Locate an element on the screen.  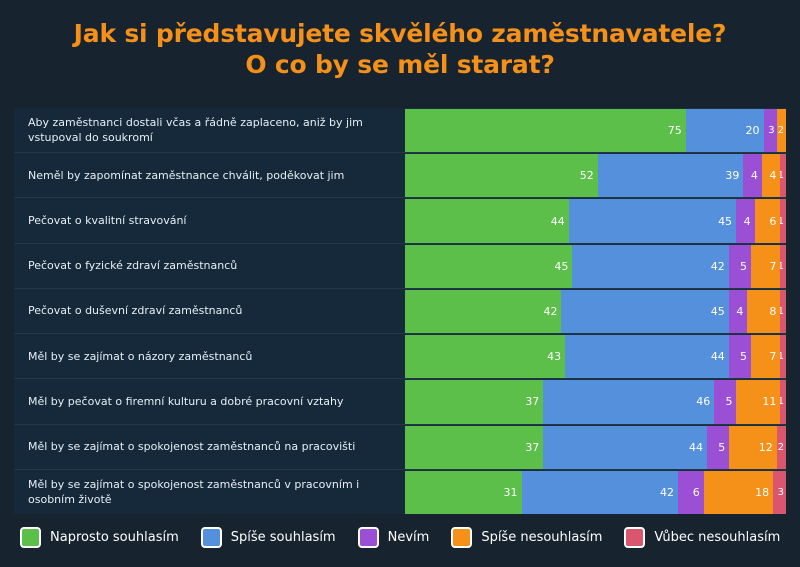
chart-row: Pečovat o kvalitní stravování 44 45 4 6 1 is located at coordinates (400, 221).